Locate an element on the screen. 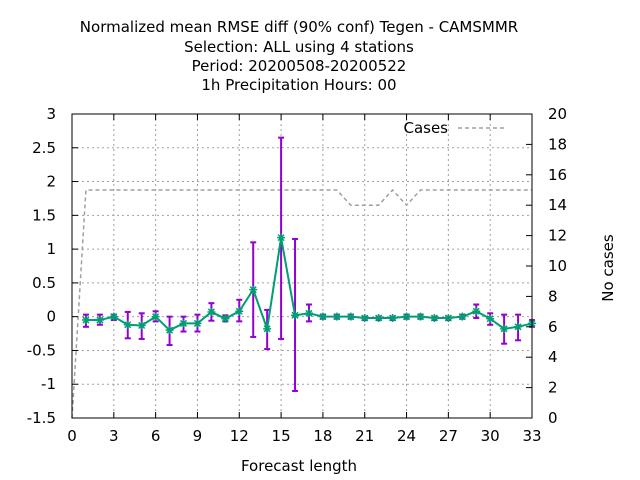 The height and width of the screenshot is (480, 640). x-tick-label: 30 is located at coordinates (490, 436).